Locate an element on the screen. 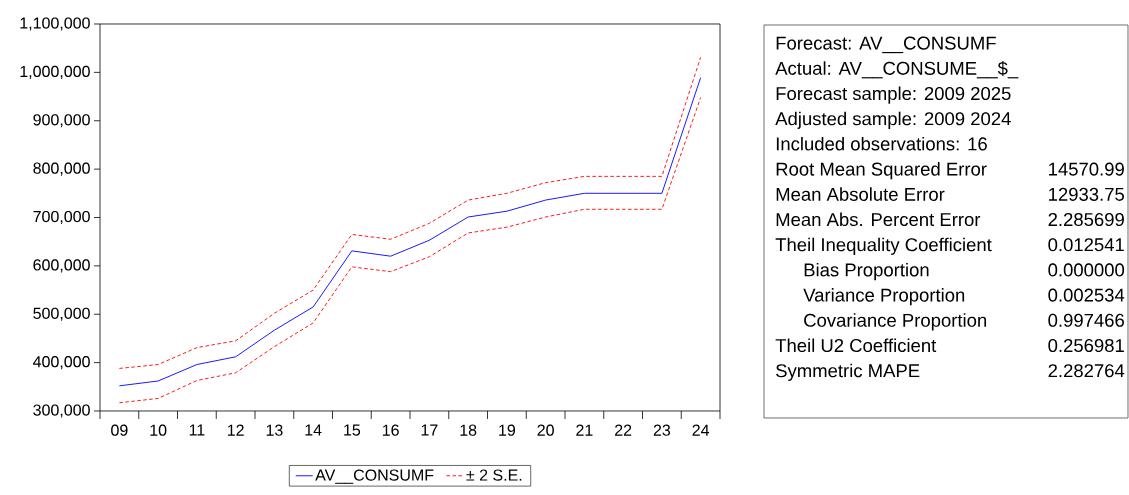 This screenshot has width=1129, height=495. text: Theil Inequality Coefficient is located at coordinates (883, 246).